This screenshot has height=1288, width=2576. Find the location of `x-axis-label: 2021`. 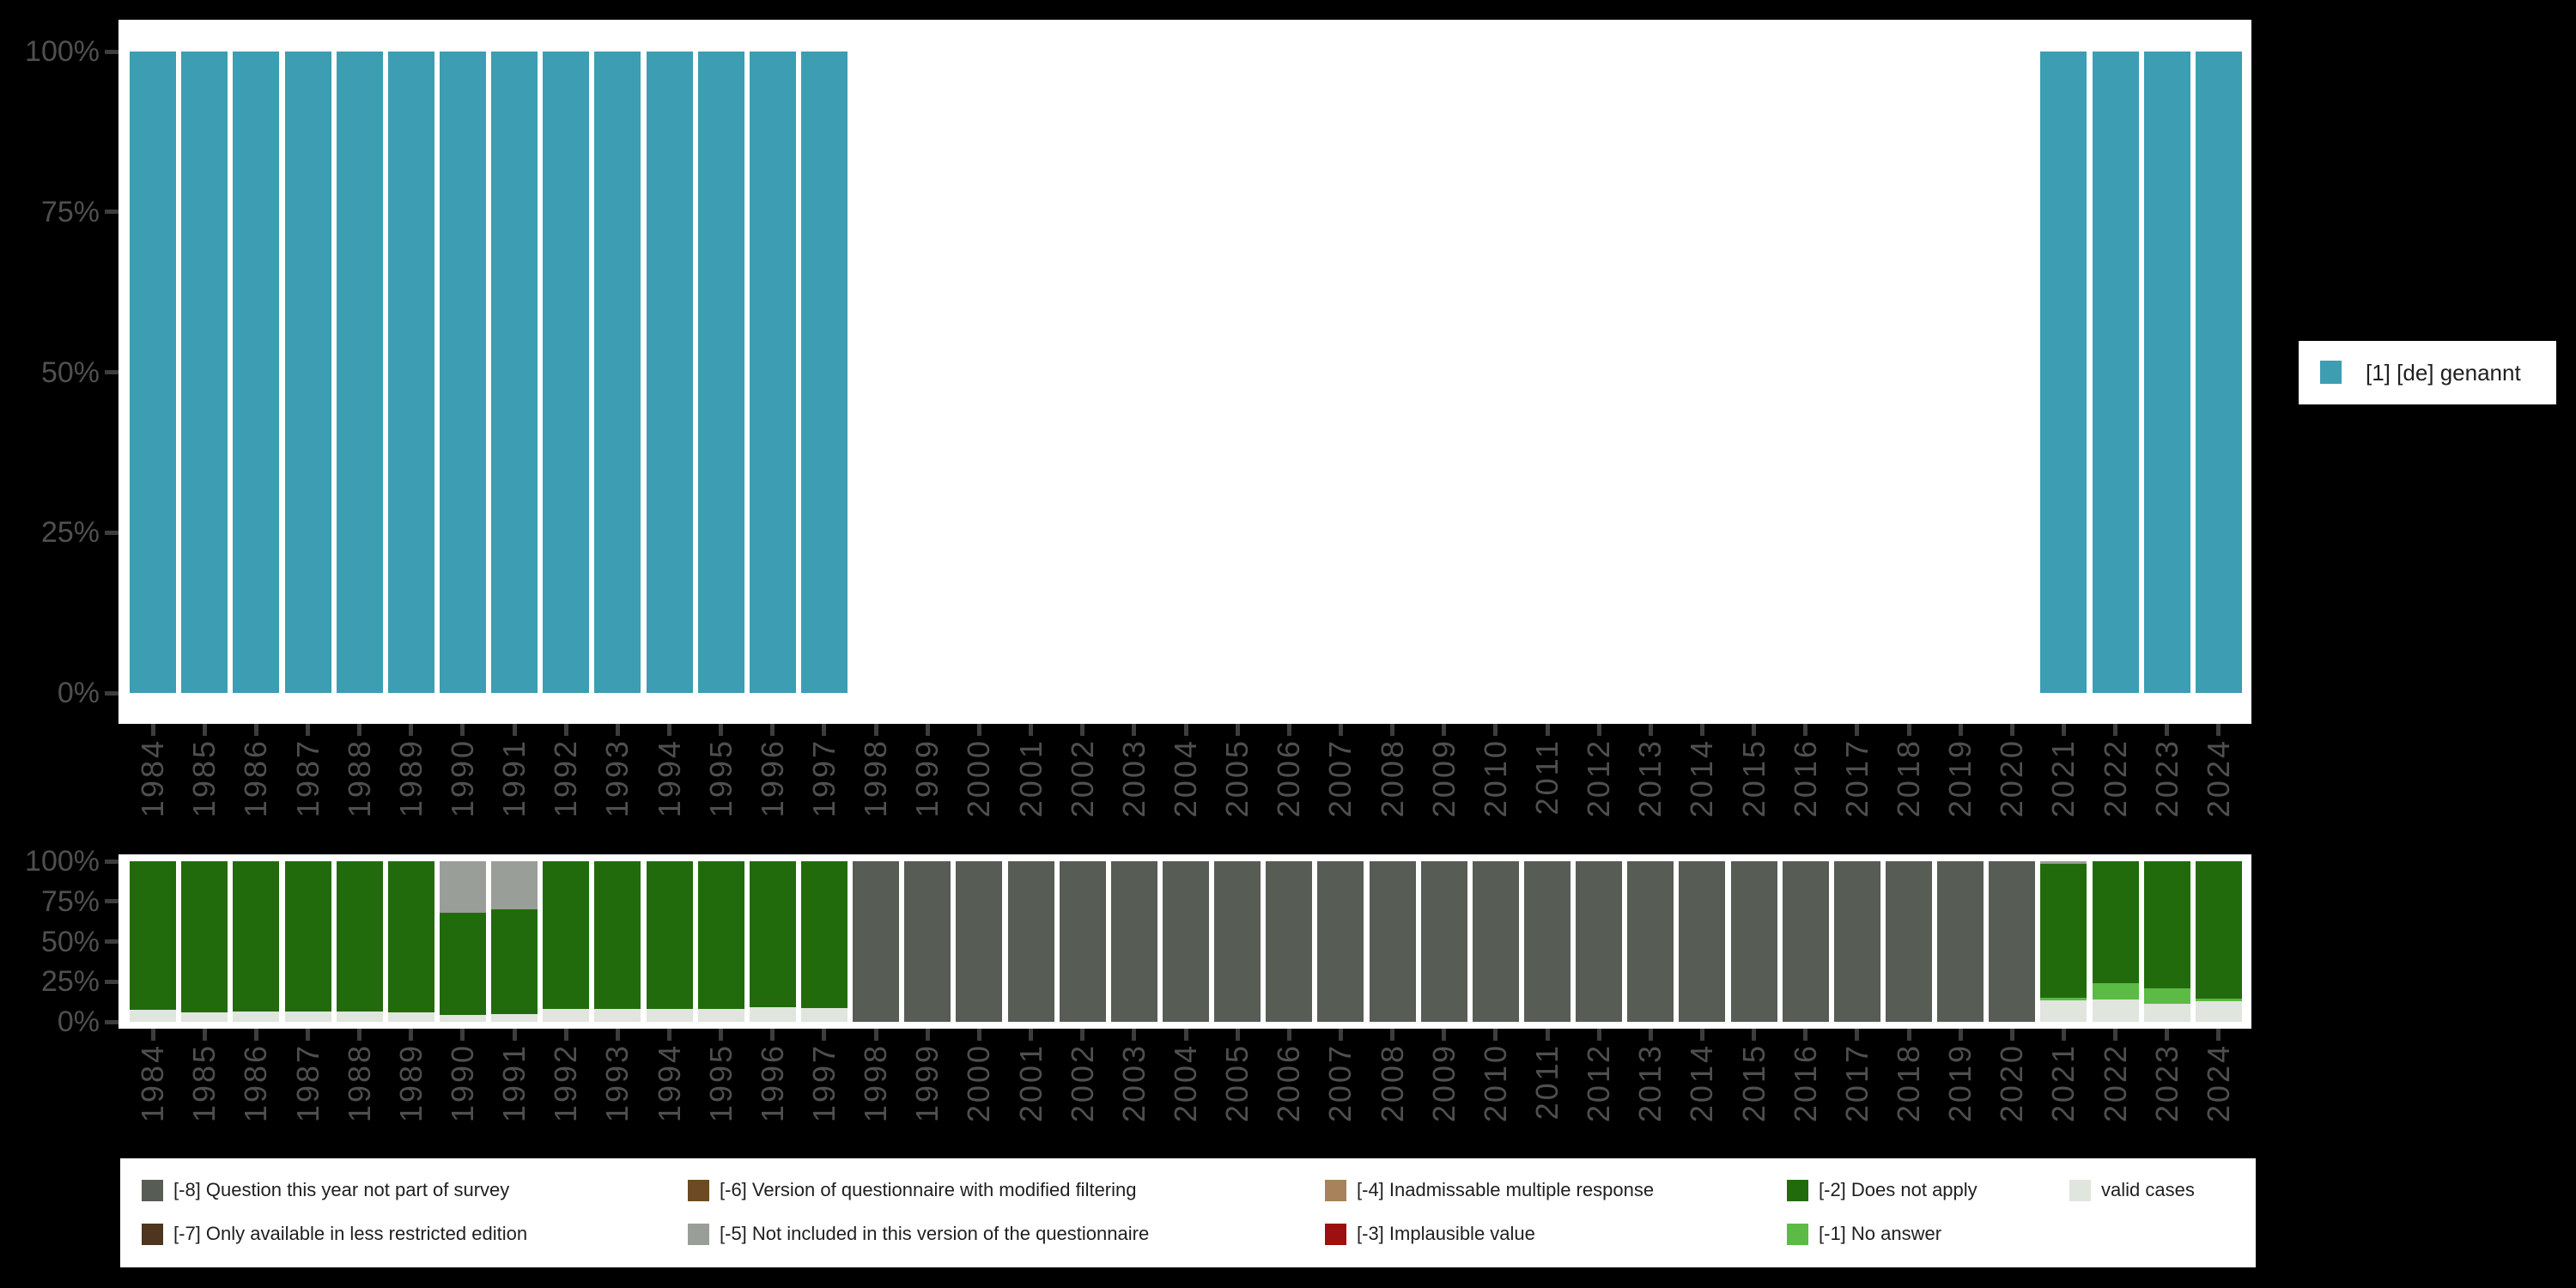

x-axis-label: 2021 is located at coordinates (2063, 1083).